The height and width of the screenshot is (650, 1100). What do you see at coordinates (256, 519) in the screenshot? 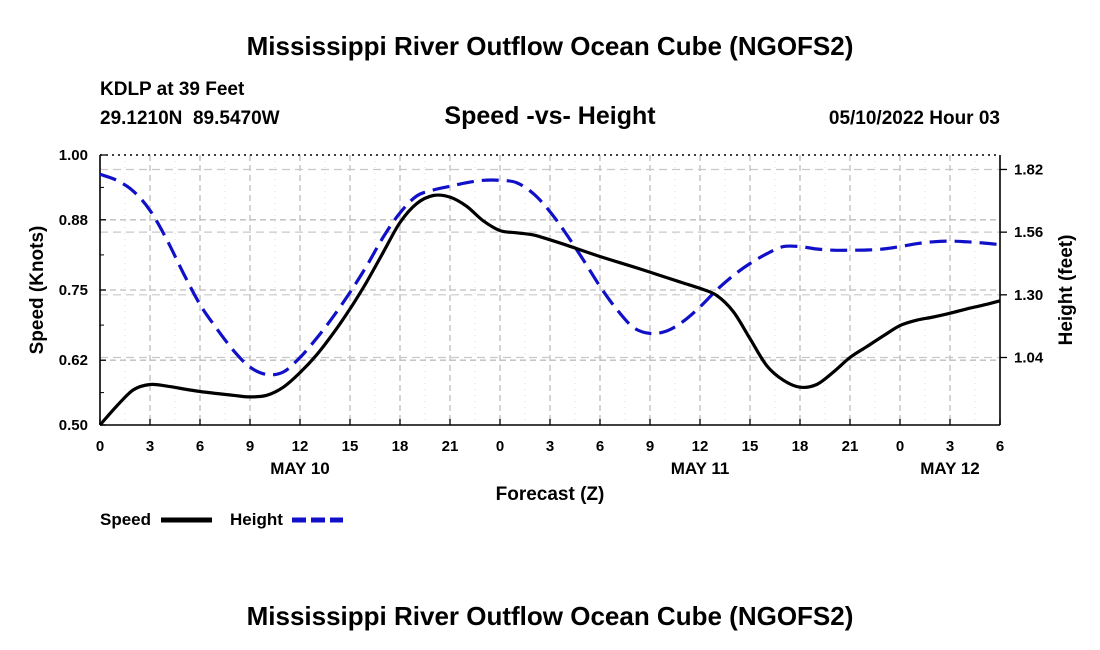
I see `legend-label-height: Height` at bounding box center [256, 519].